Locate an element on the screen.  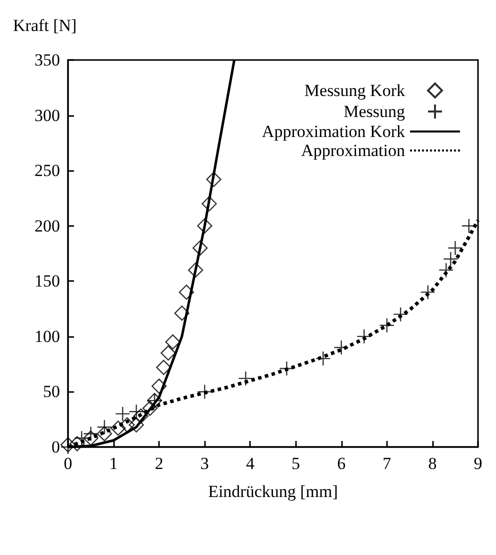
y-tick-label: 200 is located at coordinates (47, 226).